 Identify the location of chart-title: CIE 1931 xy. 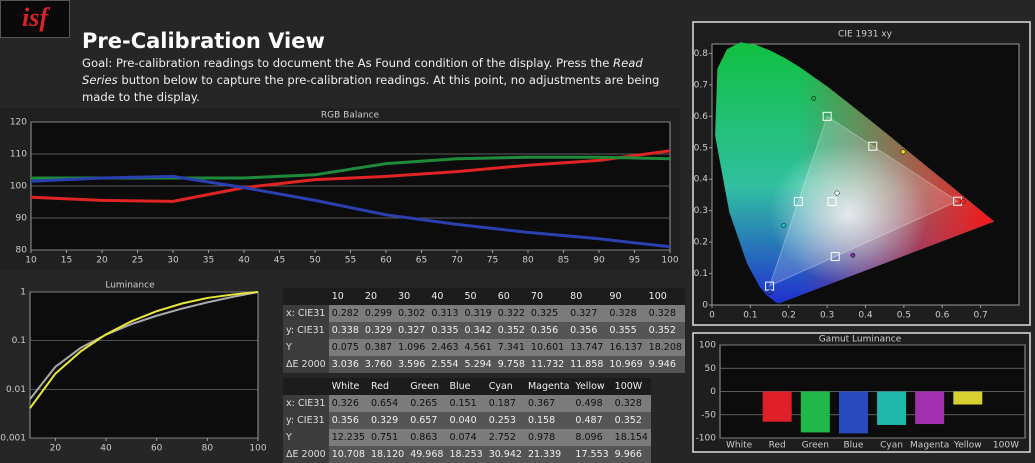
(865, 35).